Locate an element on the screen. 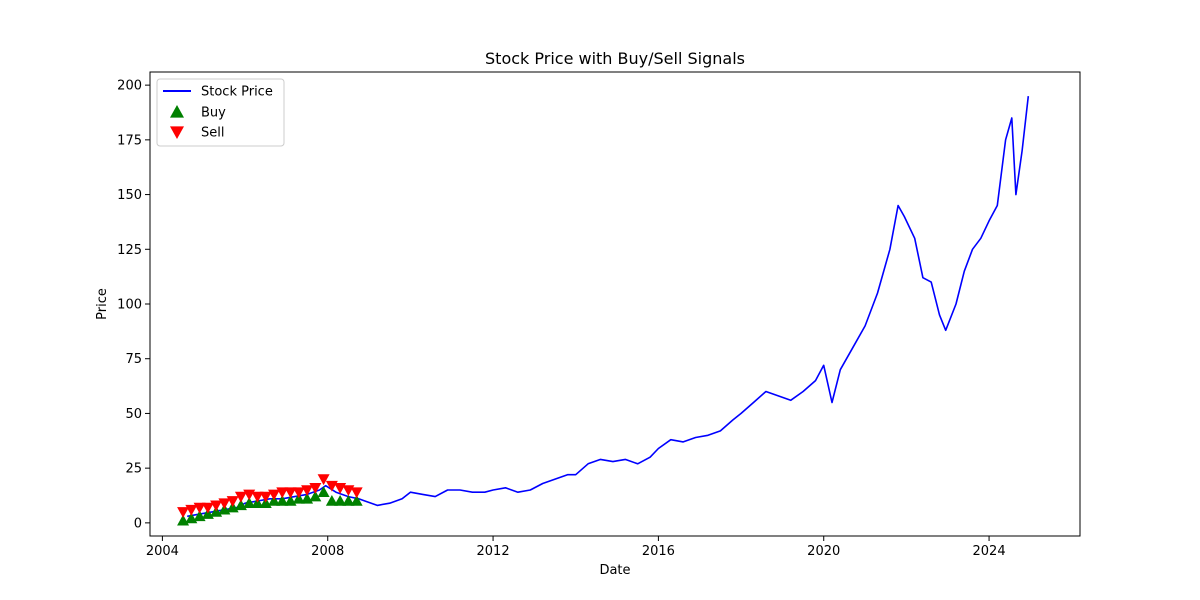  x-tick-label: 2008 is located at coordinates (327, 551).